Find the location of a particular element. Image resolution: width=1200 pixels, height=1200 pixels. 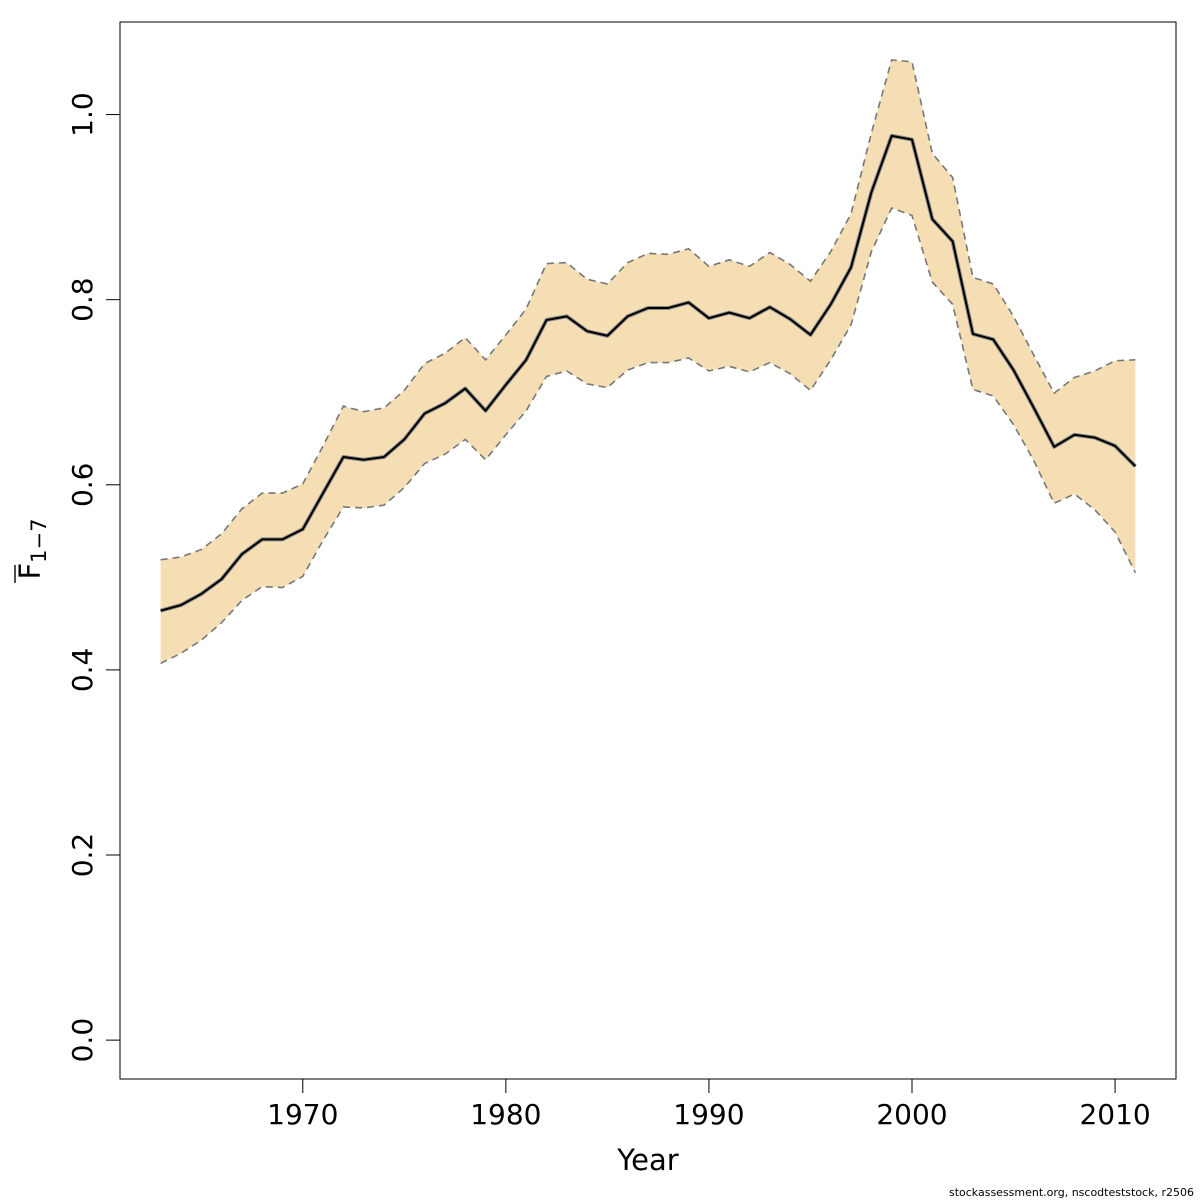

svg-text: F1−7 is located at coordinates (32, 548).